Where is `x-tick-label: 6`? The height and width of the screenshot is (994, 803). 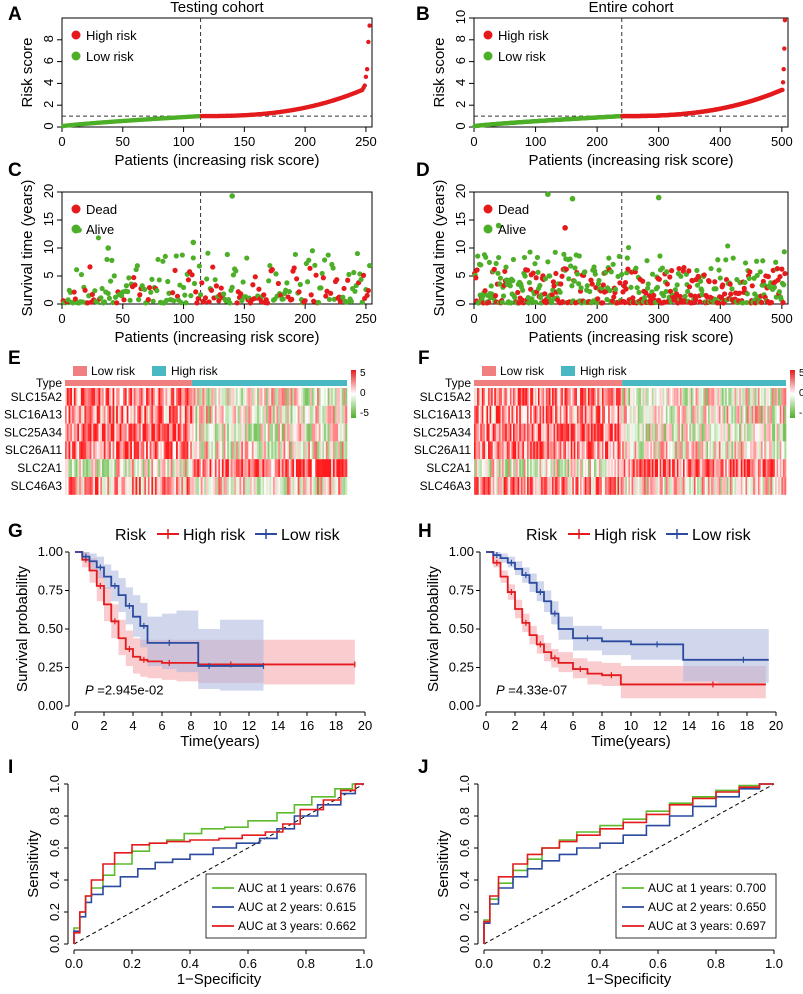 x-tick-label: 6 is located at coordinates (572, 725).